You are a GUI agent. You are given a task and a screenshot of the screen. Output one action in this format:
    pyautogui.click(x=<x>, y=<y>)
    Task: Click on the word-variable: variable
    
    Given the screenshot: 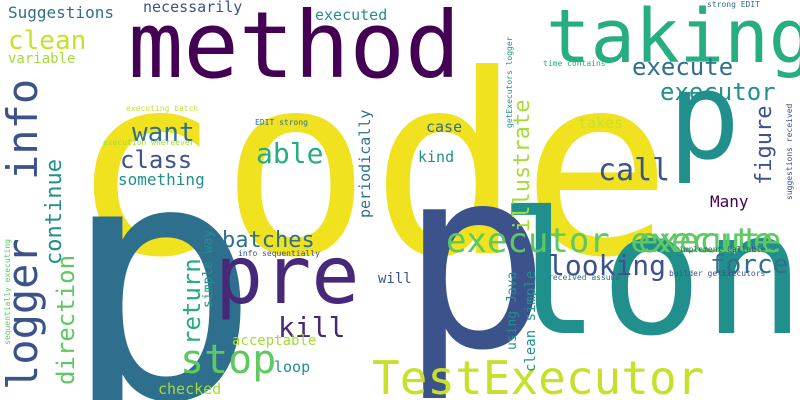 What is the action you would take?
    pyautogui.click(x=41, y=59)
    